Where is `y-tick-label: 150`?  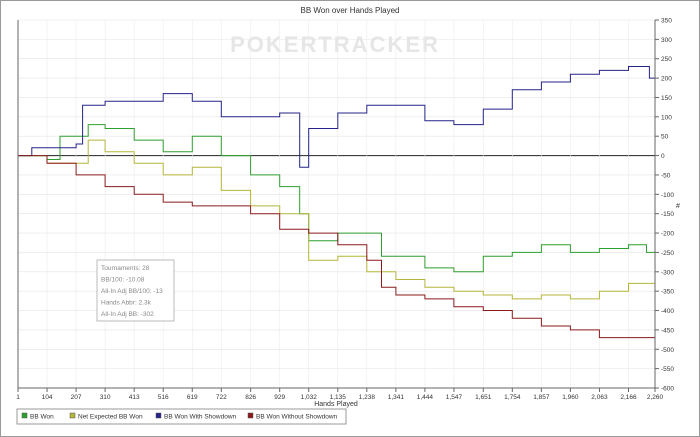 y-tick-label: 150 is located at coordinates (666, 98).